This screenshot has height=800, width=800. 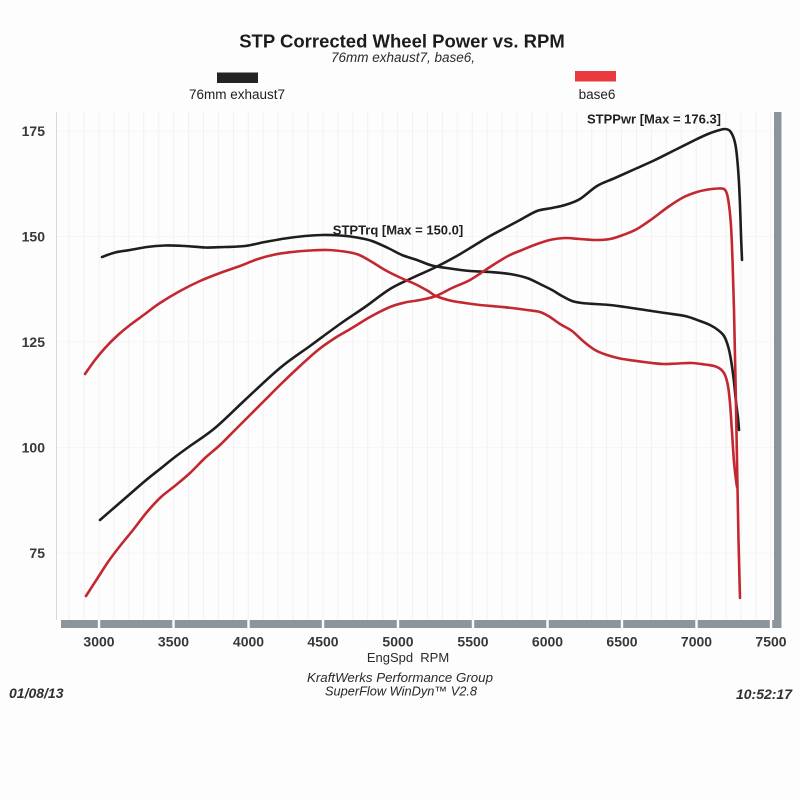 What do you see at coordinates (37, 553) in the screenshot?
I see `svg-text: 75` at bounding box center [37, 553].